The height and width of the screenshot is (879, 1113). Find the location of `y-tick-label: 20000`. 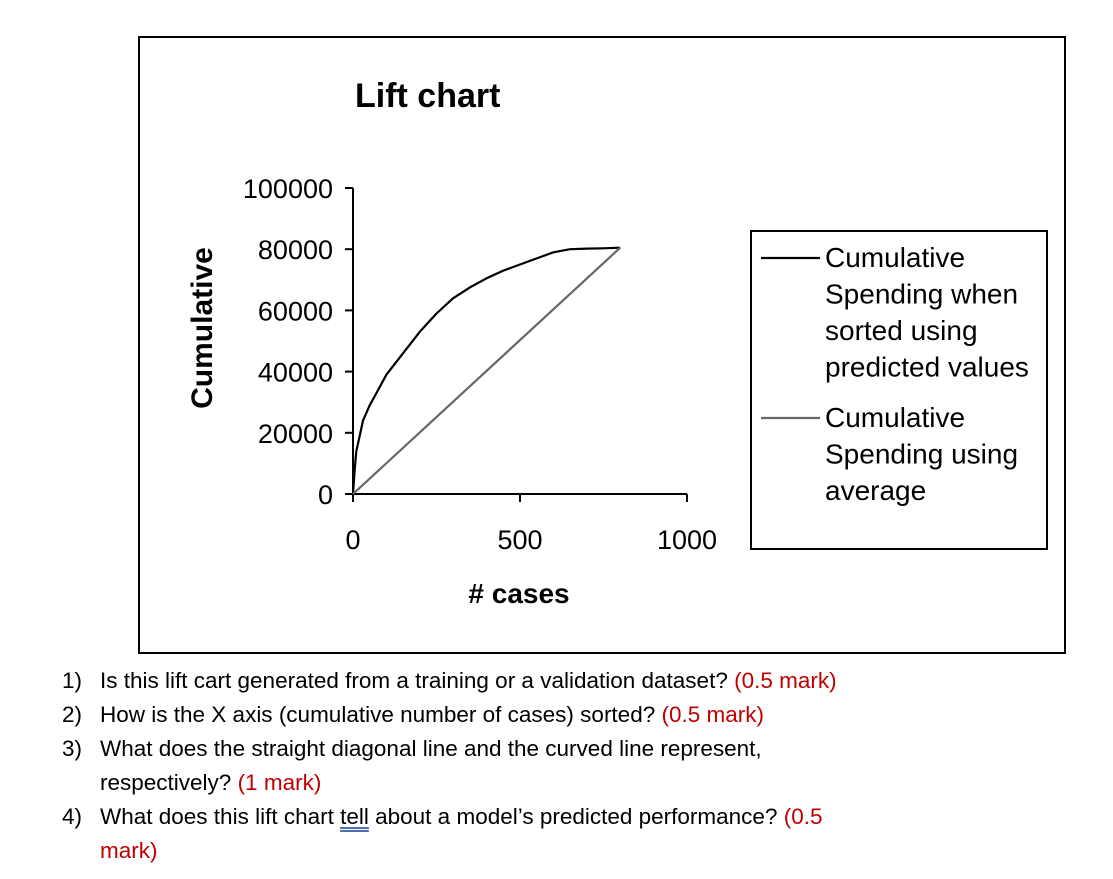

y-tick-label: 20000 is located at coordinates (295, 434).